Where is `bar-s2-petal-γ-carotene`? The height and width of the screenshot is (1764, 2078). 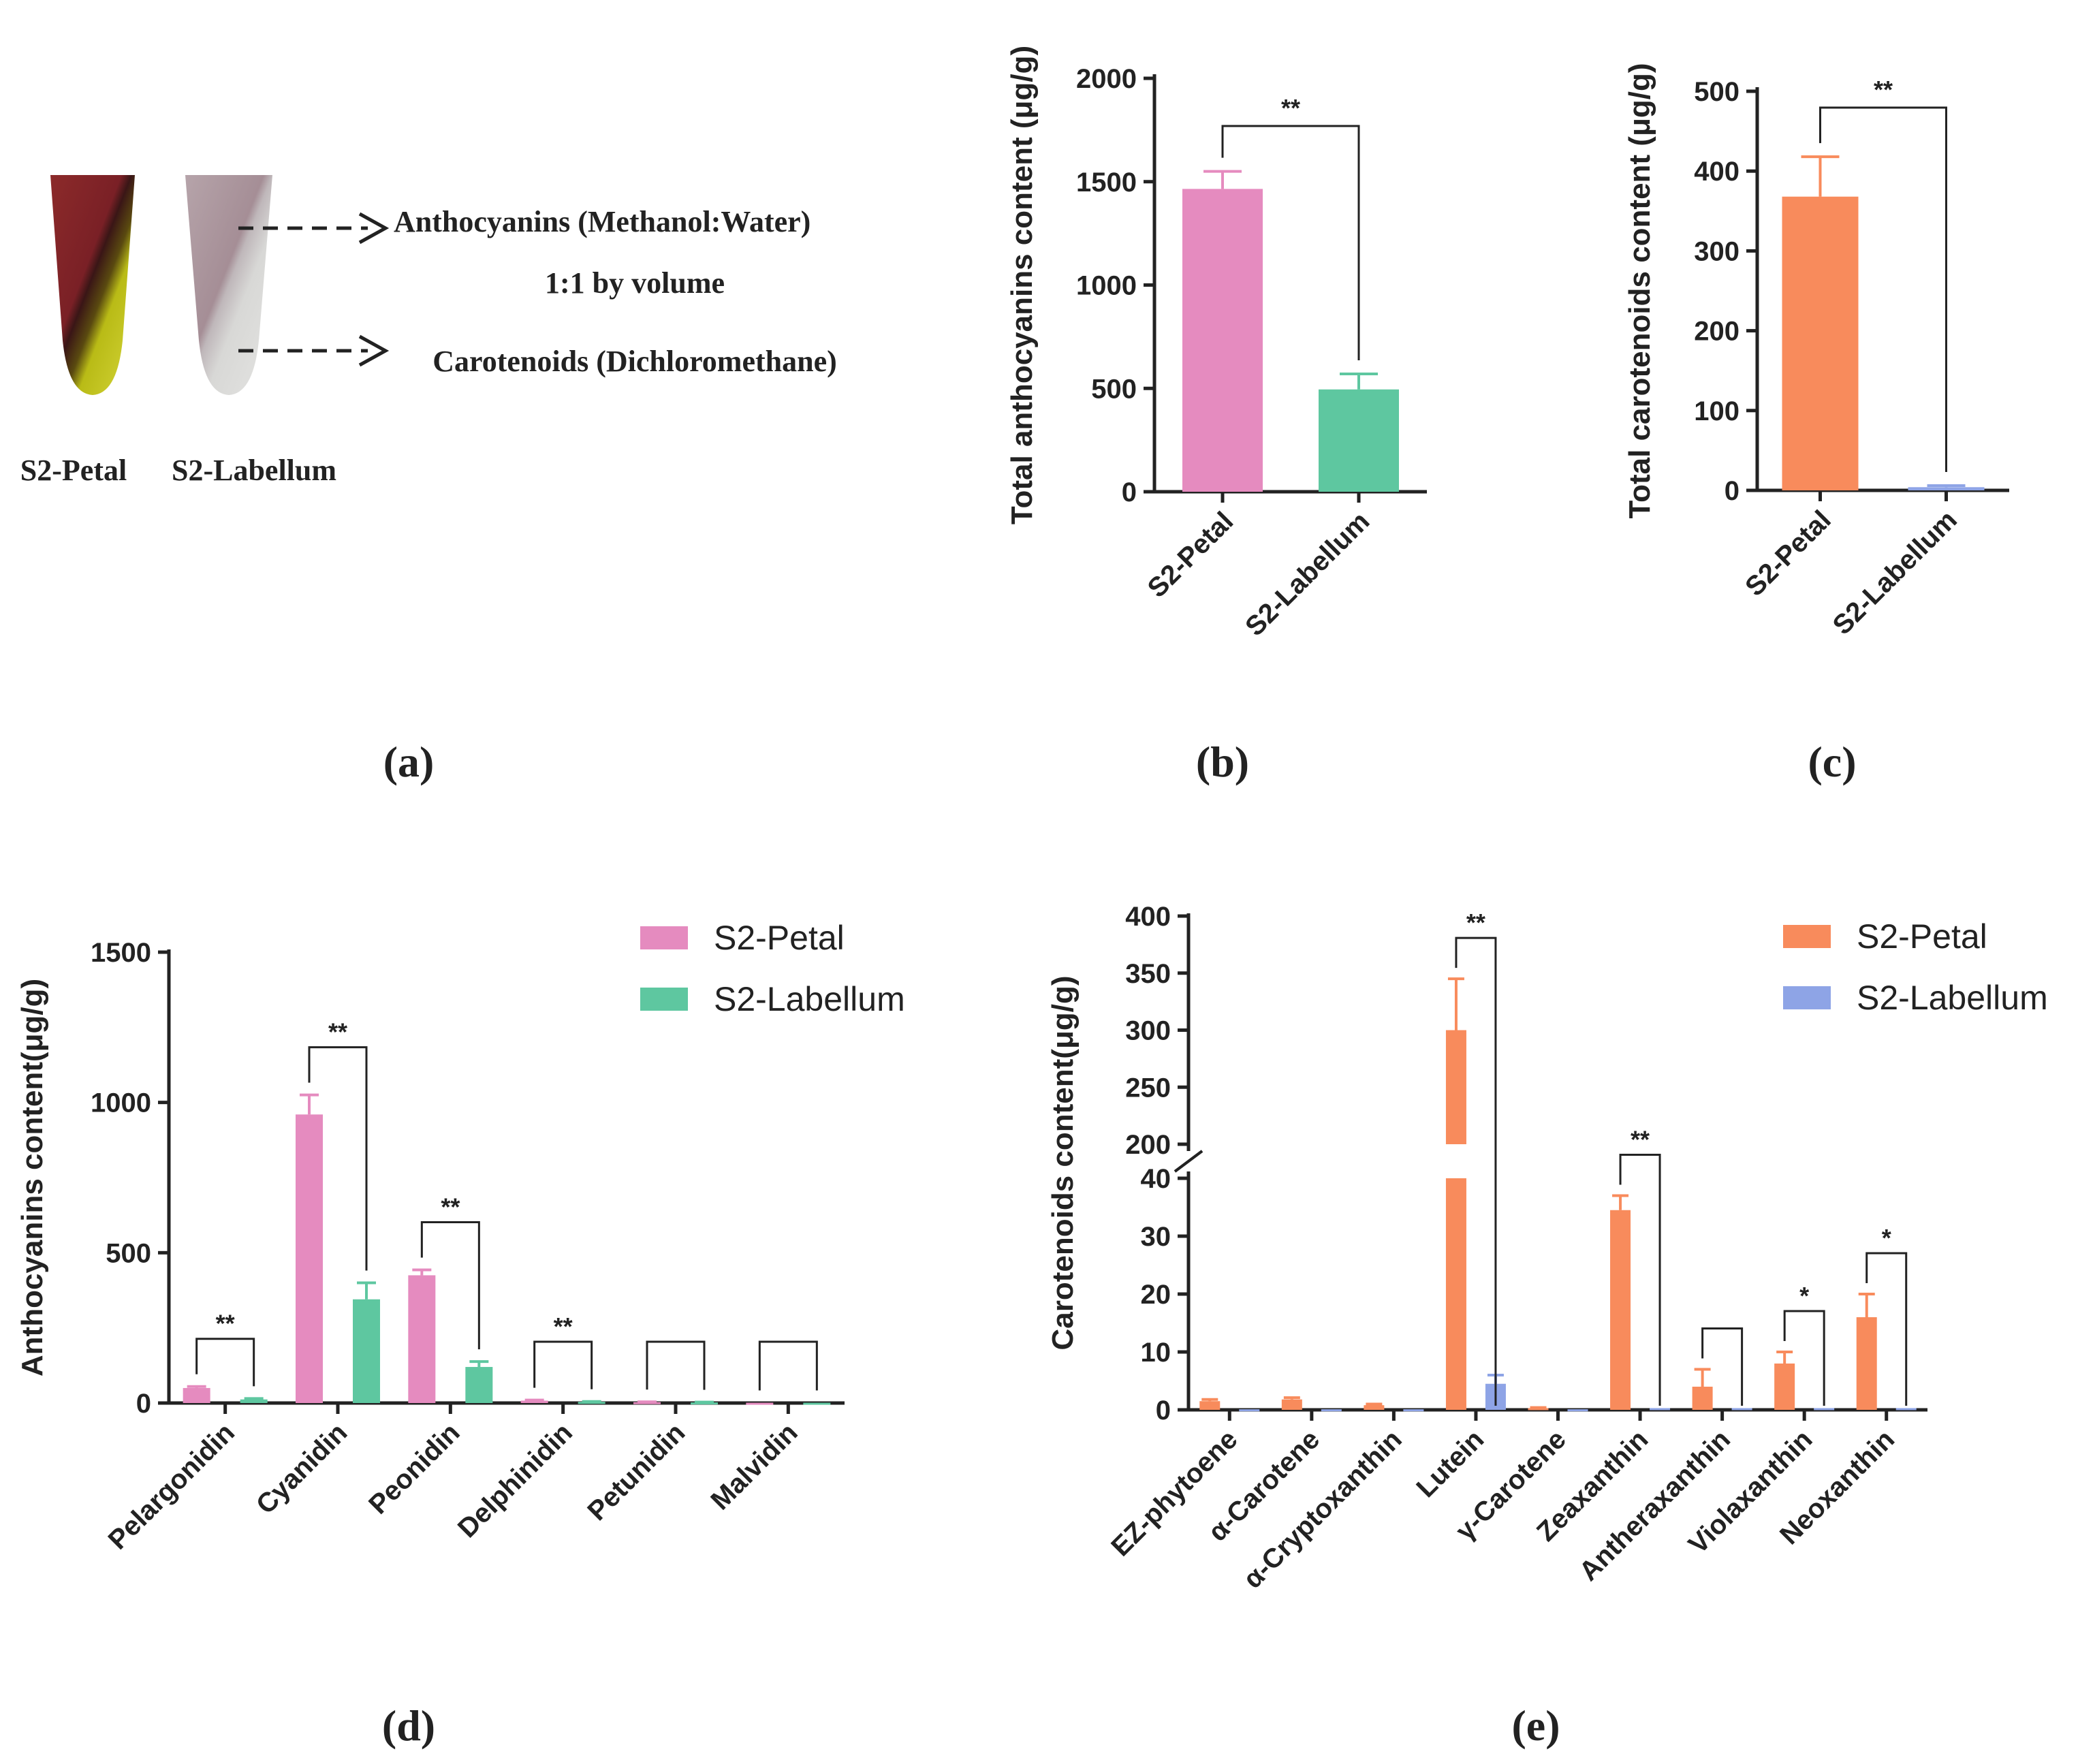 bar-s2-petal-γ-carotene is located at coordinates (1538, 1409).